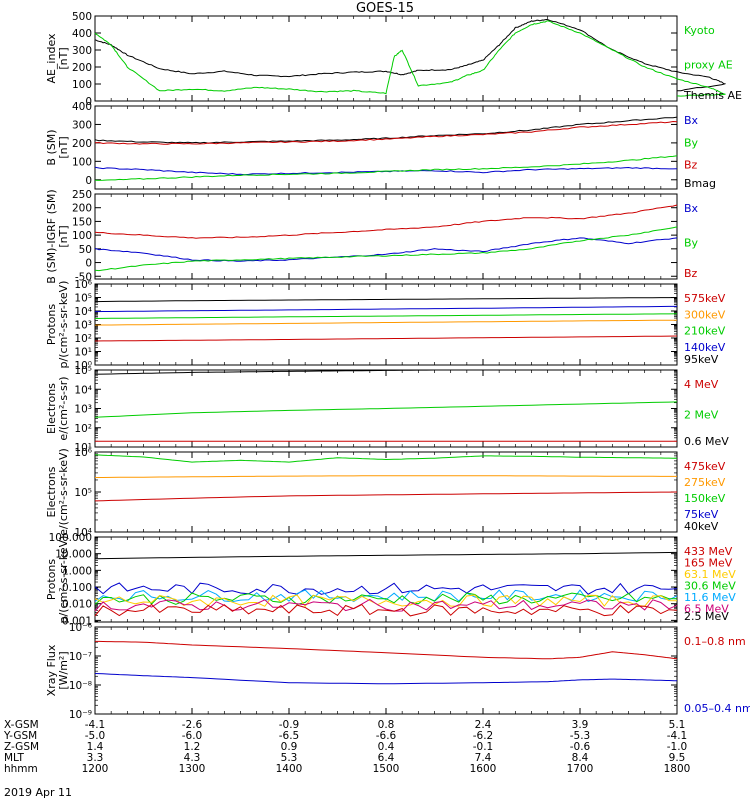  Describe the element at coordinates (80, 628) in the screenshot. I see `y-tick-label: 10⁻⁶` at that location.